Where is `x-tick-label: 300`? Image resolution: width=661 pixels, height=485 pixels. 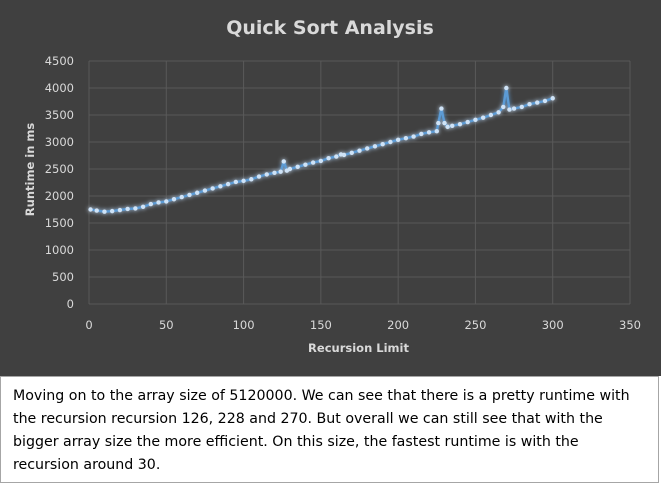
x-tick-label: 300 is located at coordinates (553, 325).